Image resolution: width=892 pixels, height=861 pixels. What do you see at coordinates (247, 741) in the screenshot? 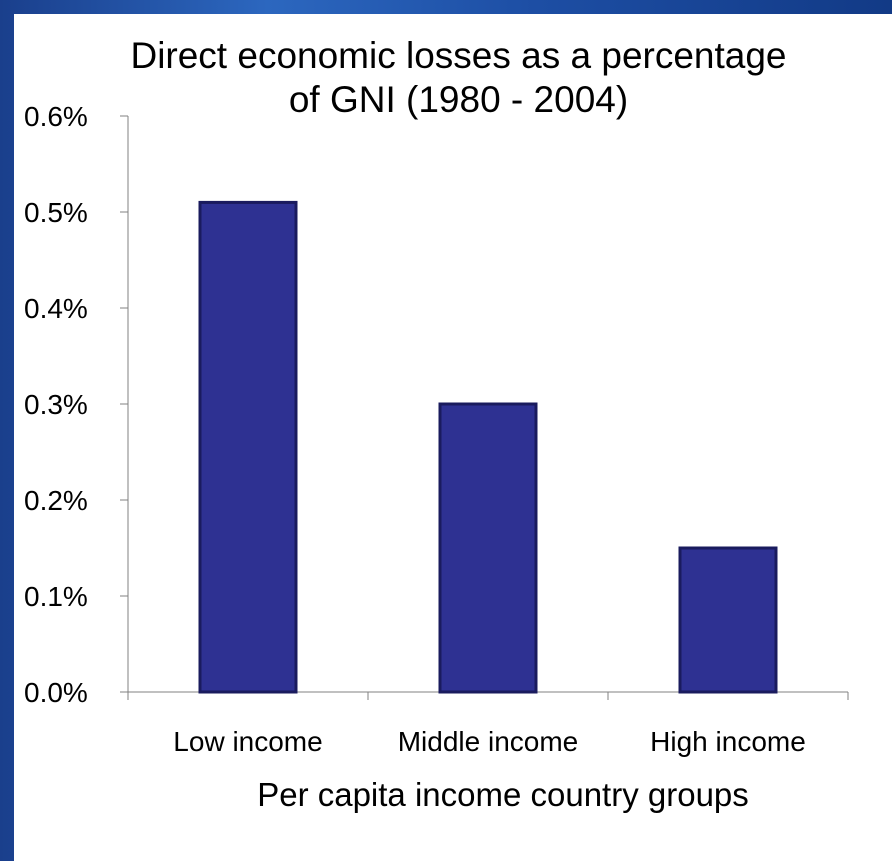
I see `x-category-label: Low income` at bounding box center [247, 741].